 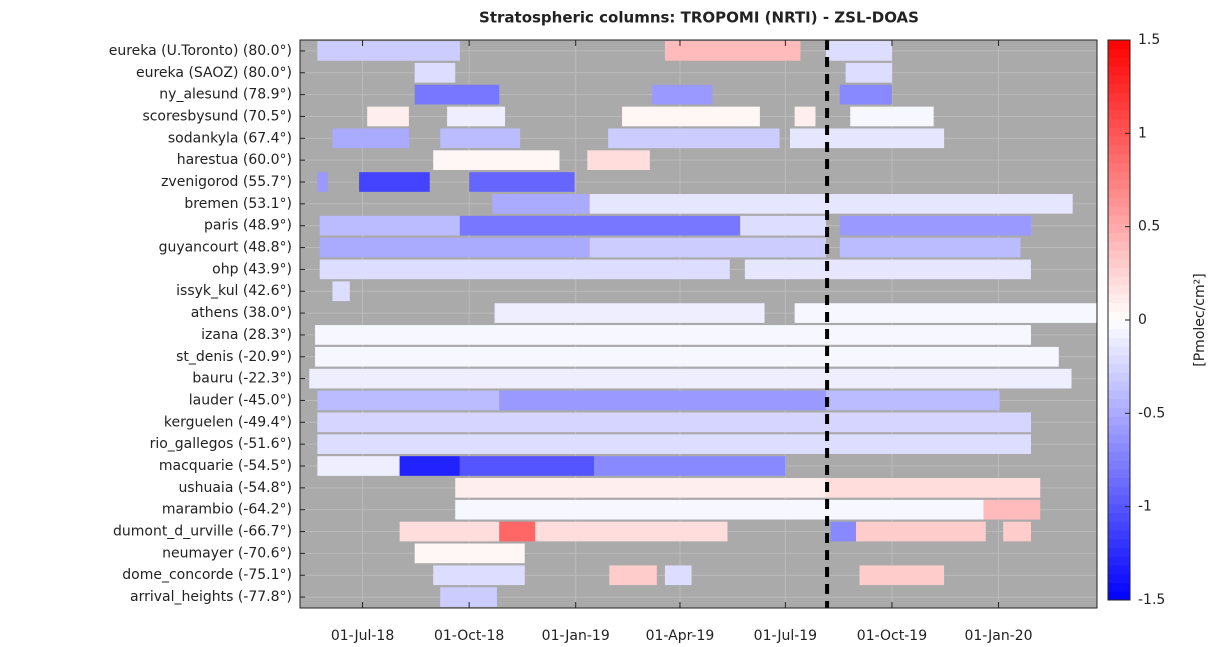 What do you see at coordinates (227, 553) in the screenshot?
I see `y-tick-label: neumayer (-70.6°)` at bounding box center [227, 553].